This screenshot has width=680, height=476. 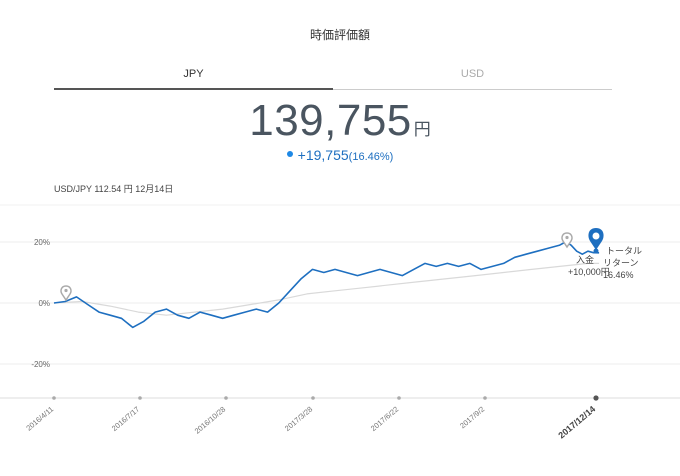 What do you see at coordinates (289, 154) in the screenshot?
I see `change-dot-icon` at bounding box center [289, 154].